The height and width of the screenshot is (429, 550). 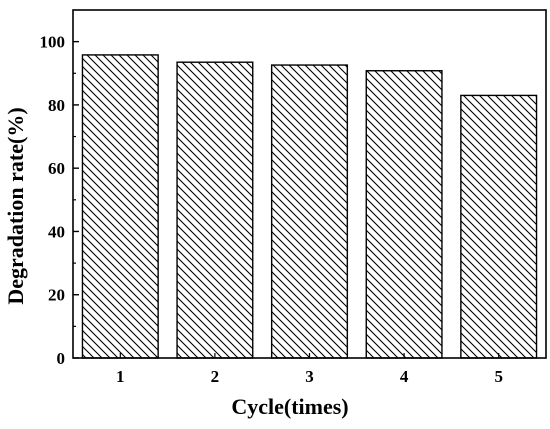 I want to click on x-axis-title: Cycle(times), so click(x=289, y=406).